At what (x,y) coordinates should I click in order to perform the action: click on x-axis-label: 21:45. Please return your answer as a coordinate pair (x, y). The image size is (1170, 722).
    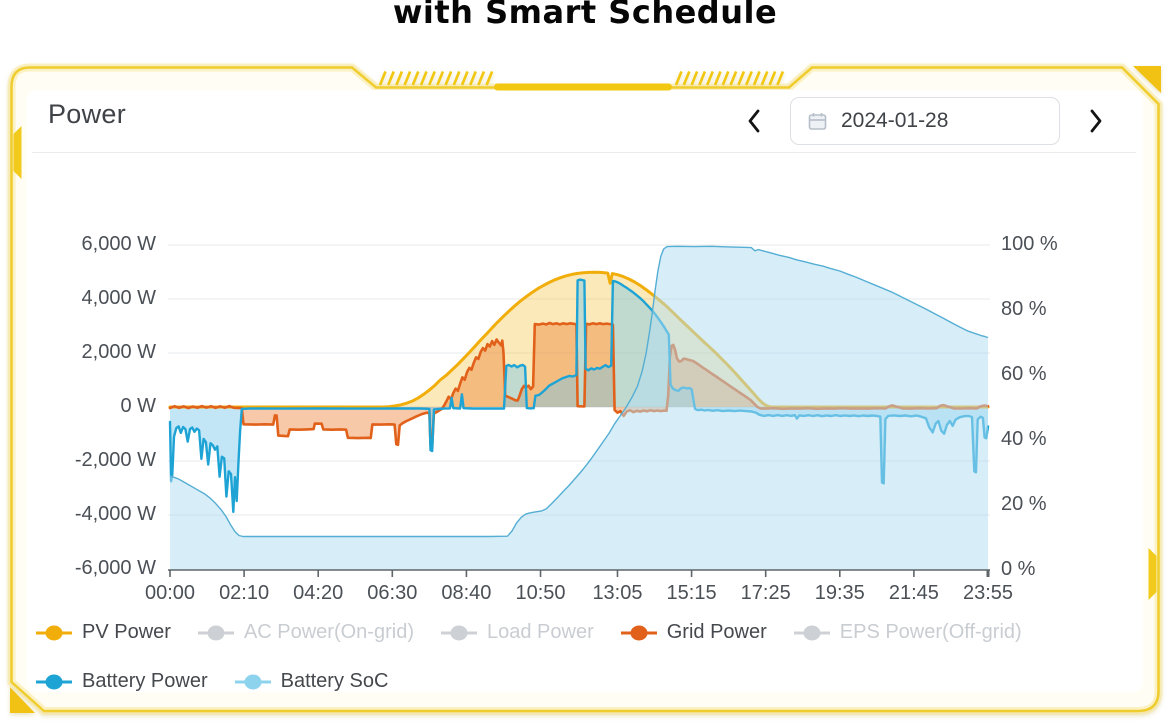
    Looking at the image, I should click on (913, 593).